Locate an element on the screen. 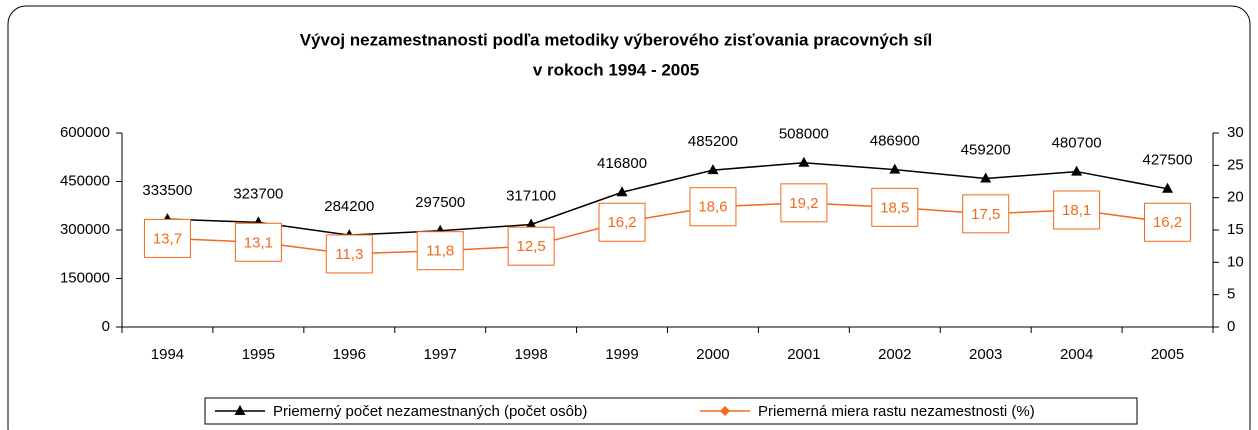 The width and height of the screenshot is (1258, 430). value-label: 18,6 is located at coordinates (712, 207).